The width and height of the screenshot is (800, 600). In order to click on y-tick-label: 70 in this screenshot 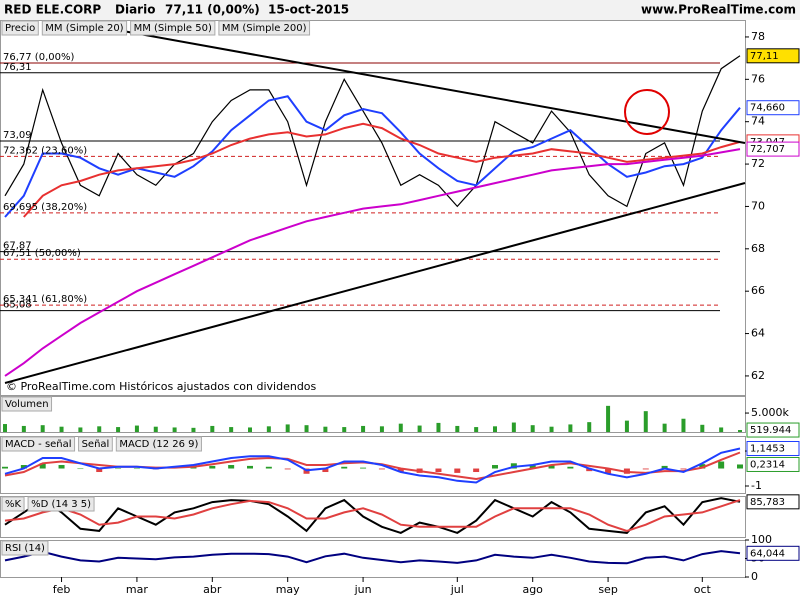, I will do `click(758, 205)`.